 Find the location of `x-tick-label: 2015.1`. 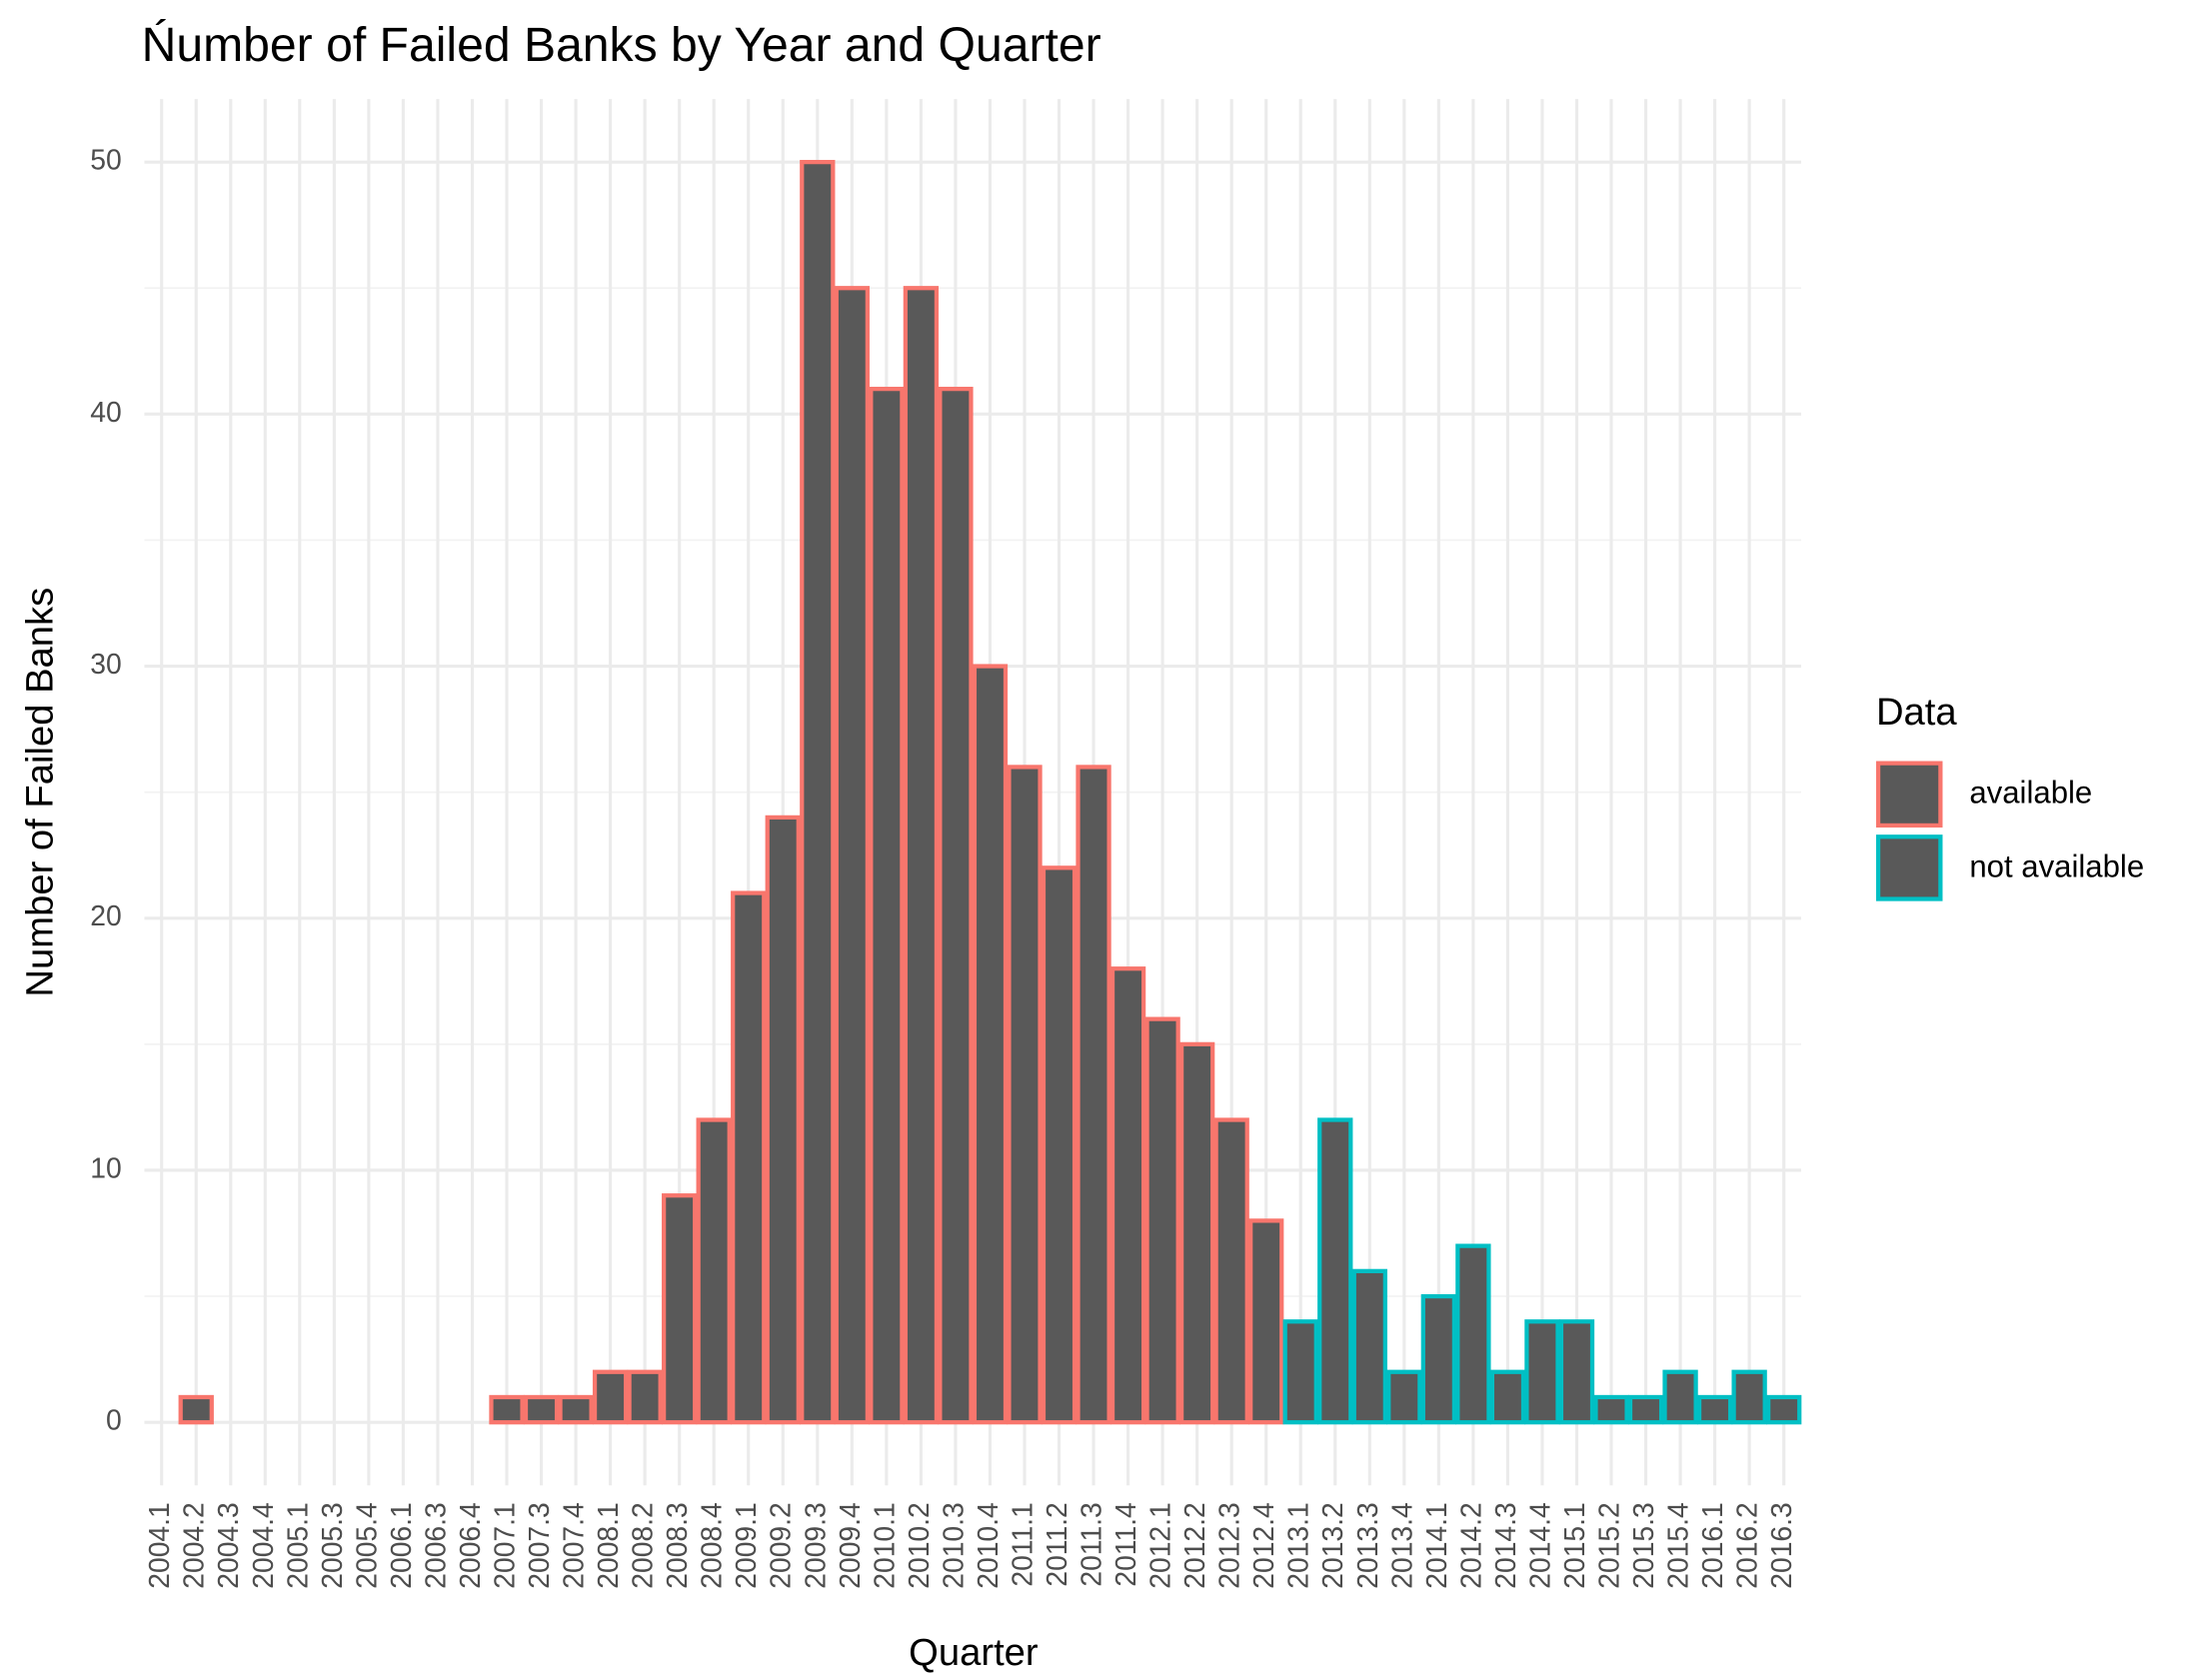

x-tick-label: 2015.1 is located at coordinates (1574, 1545).